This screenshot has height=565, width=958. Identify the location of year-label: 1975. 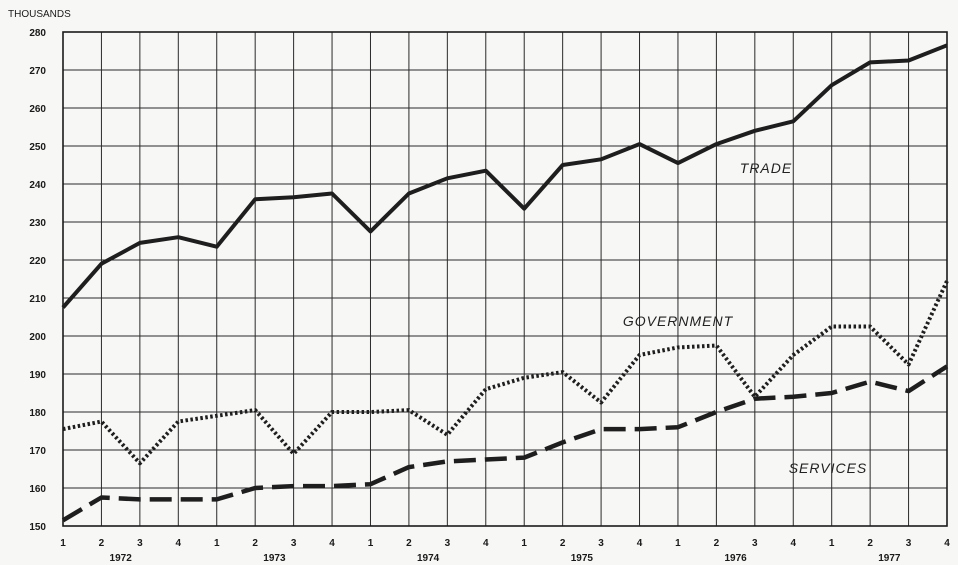
(582, 558).